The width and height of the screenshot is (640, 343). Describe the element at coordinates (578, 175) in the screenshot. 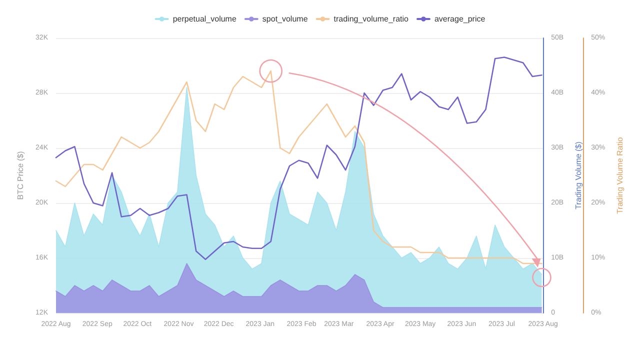

I see `y2-axis-title: Trading Volume ($)` at that location.